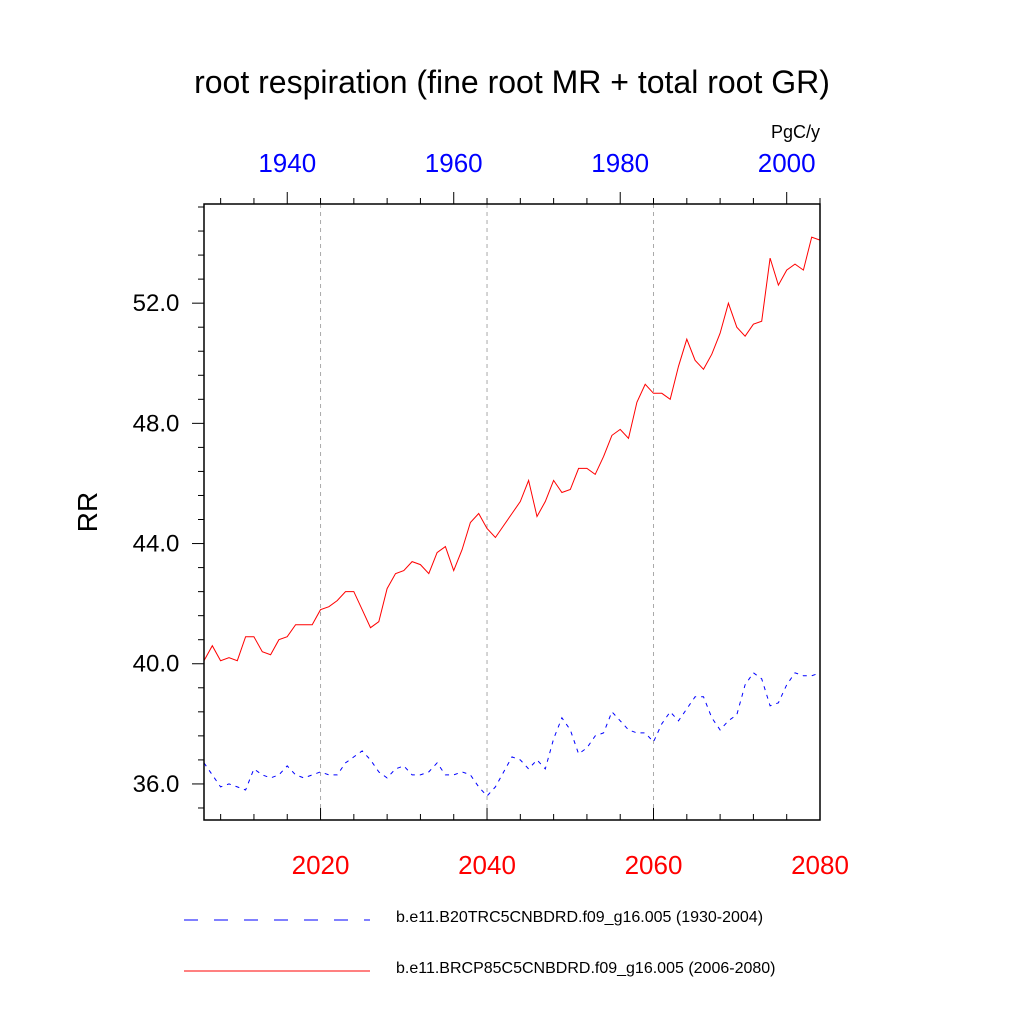 The width and height of the screenshot is (1024, 1024). What do you see at coordinates (795, 132) in the screenshot?
I see `units-label: PgC/y` at bounding box center [795, 132].